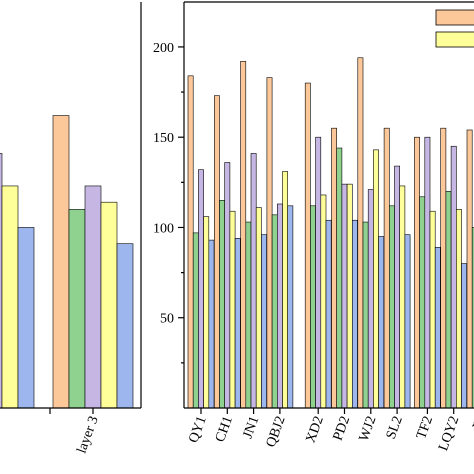 Image resolution: width=474 pixels, height=474 pixels. What do you see at coordinates (432, 309) in the screenshot?
I see `bar-right-TF2-s3` at bounding box center [432, 309].